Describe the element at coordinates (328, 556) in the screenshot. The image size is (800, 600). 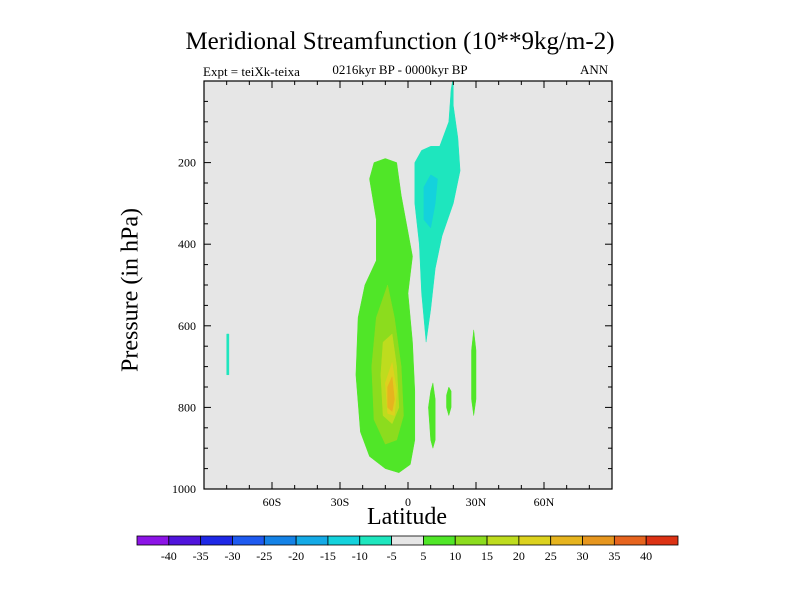
I see `colorbar-label: -15` at that location.